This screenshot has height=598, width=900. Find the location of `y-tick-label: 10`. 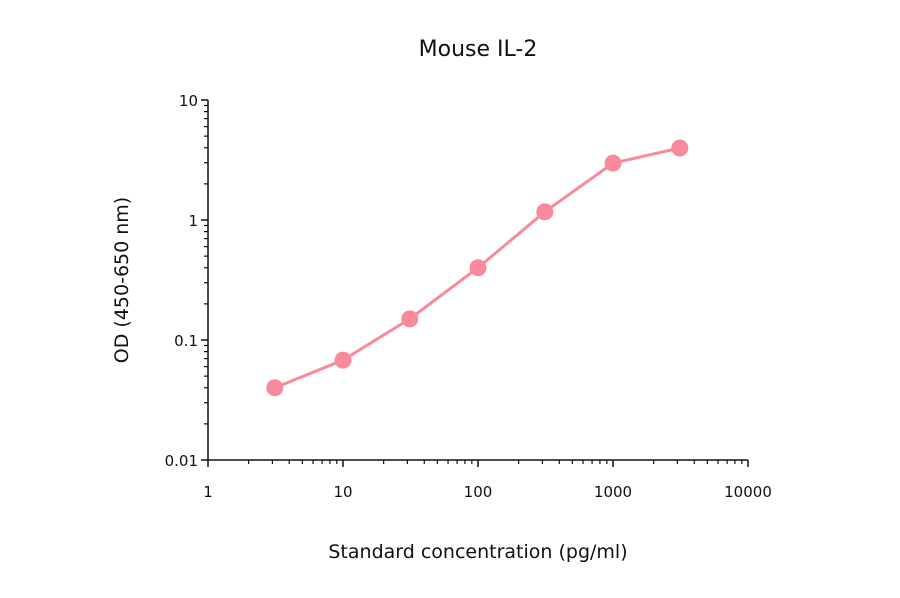

y-tick-label: 10 is located at coordinates (188, 101).